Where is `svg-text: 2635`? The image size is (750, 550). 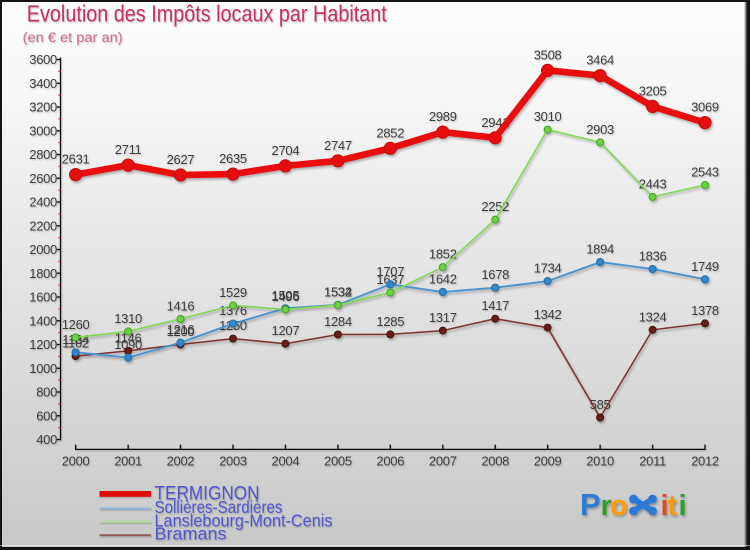 svg-text: 2635 is located at coordinates (233, 158).